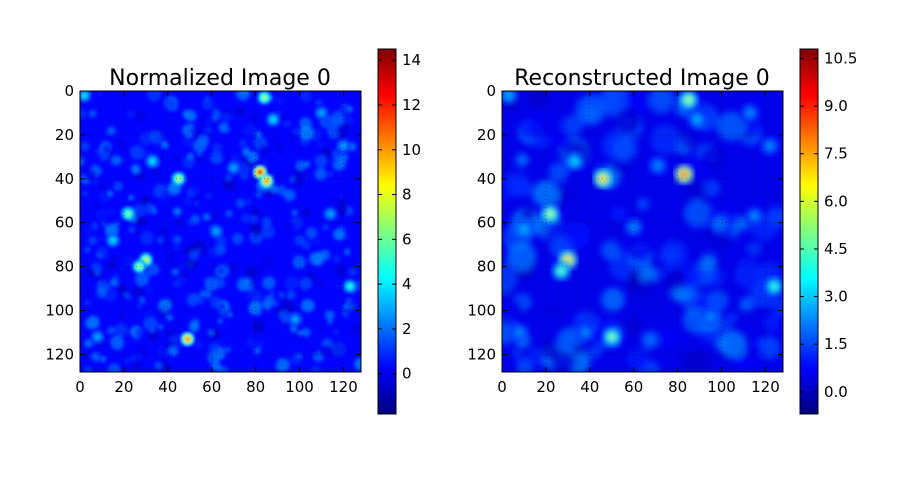 This screenshot has width=921, height=491. Describe the element at coordinates (840, 59) in the screenshot. I see `colorbar-tick-label: 10.5` at that location.